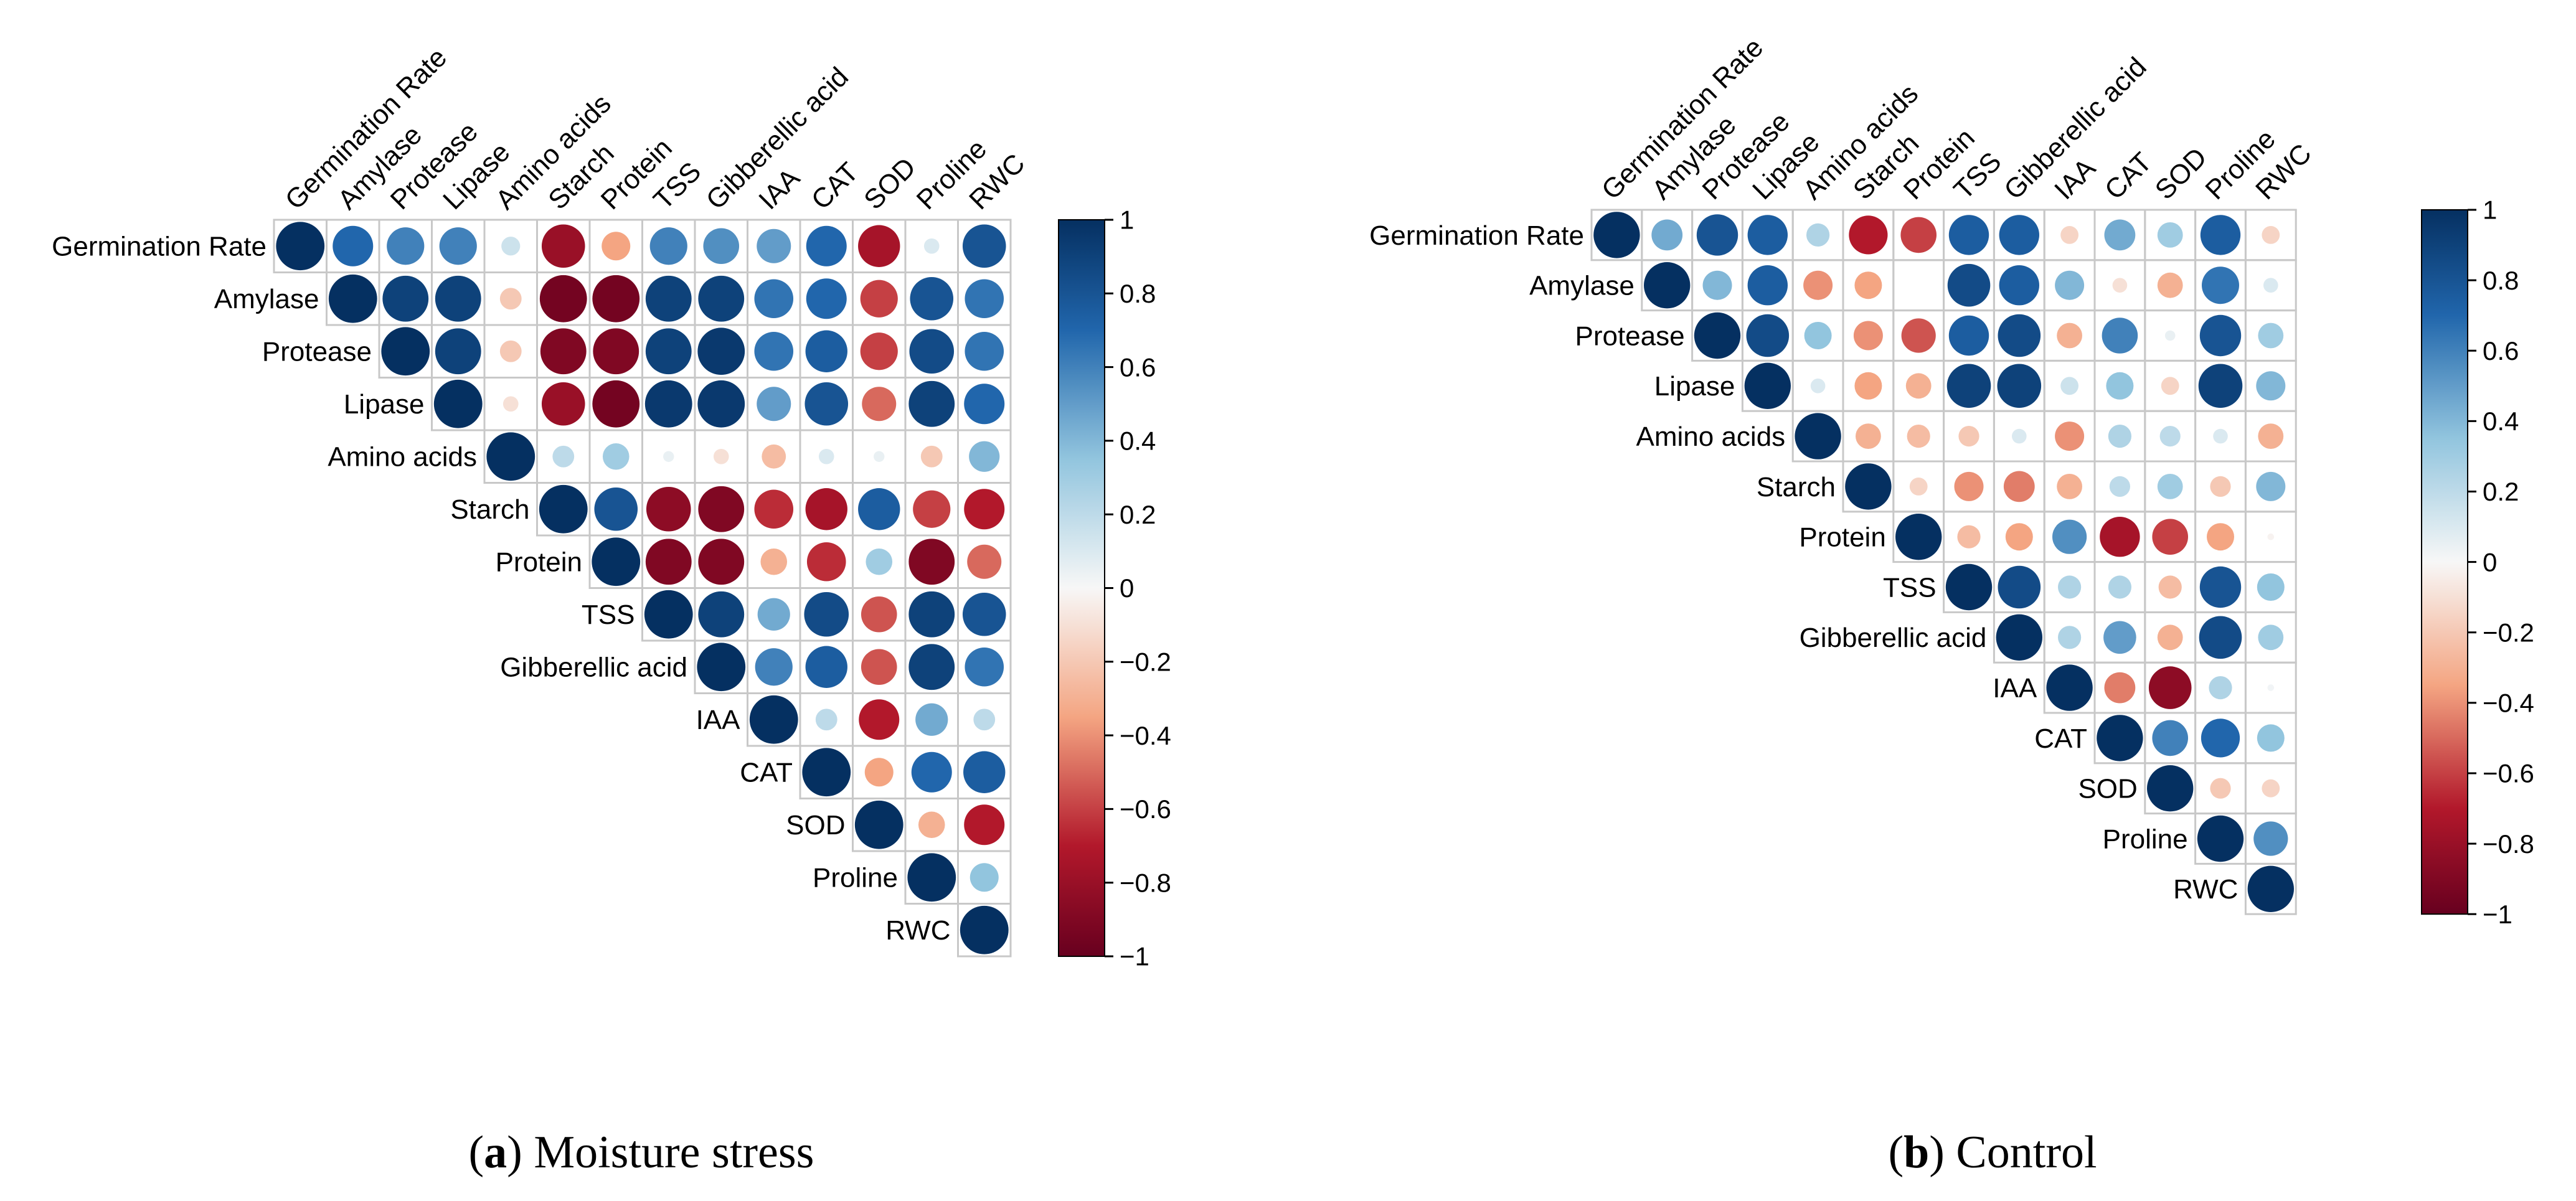  I want to click on corr-circle-gibberellic-acid-rwc, so click(984, 667).